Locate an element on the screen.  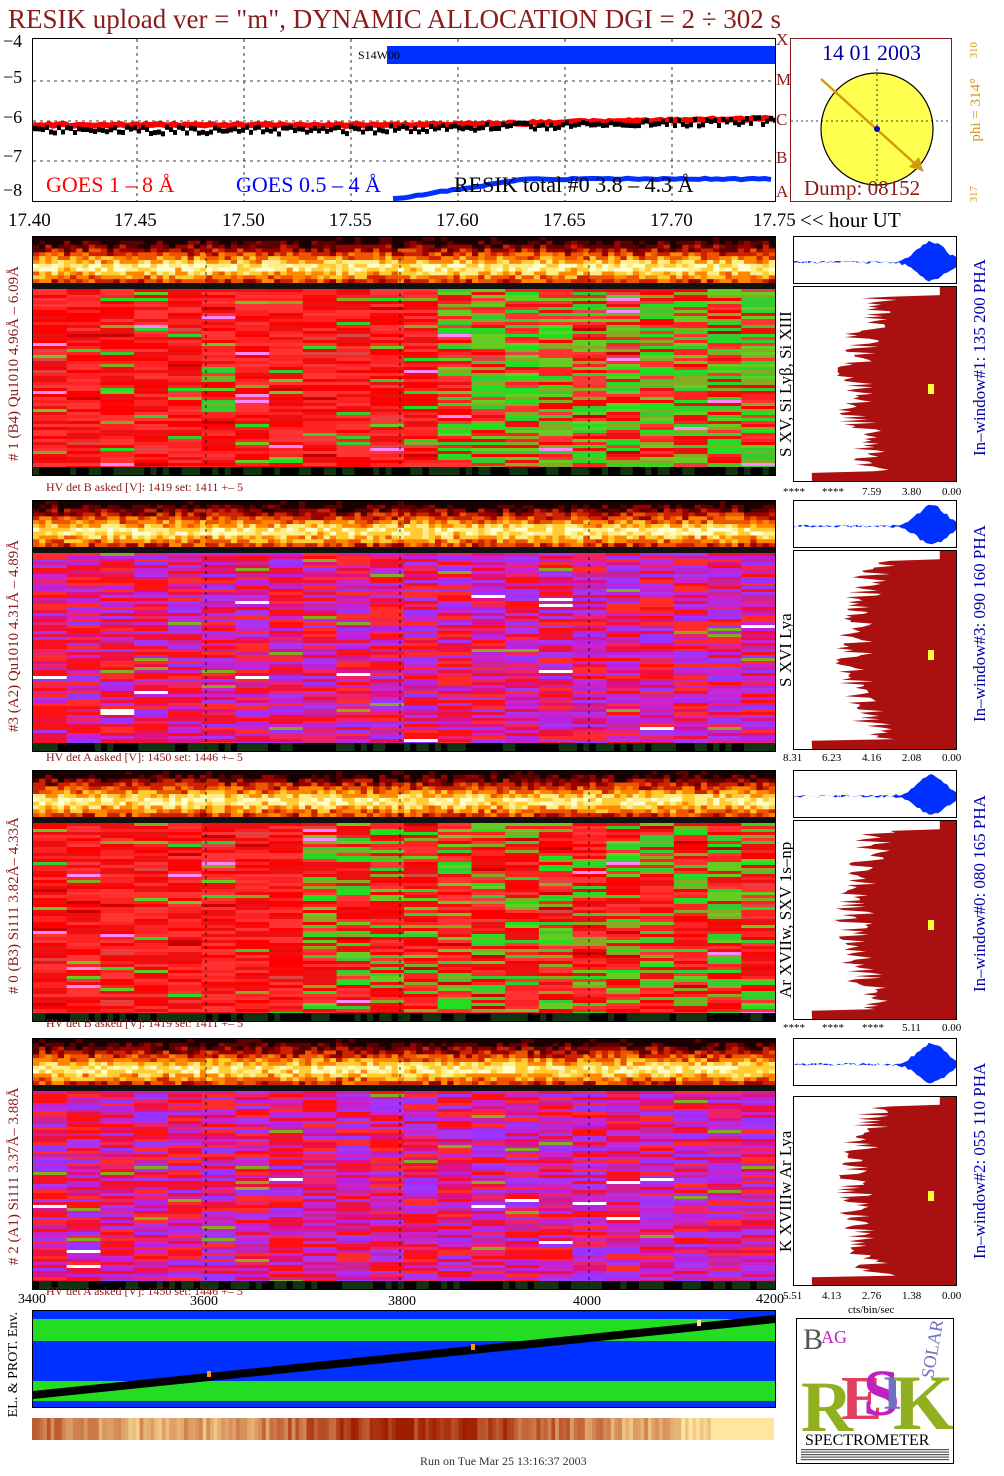
pha-histogram-ch3 is located at coordinates (875, 650).